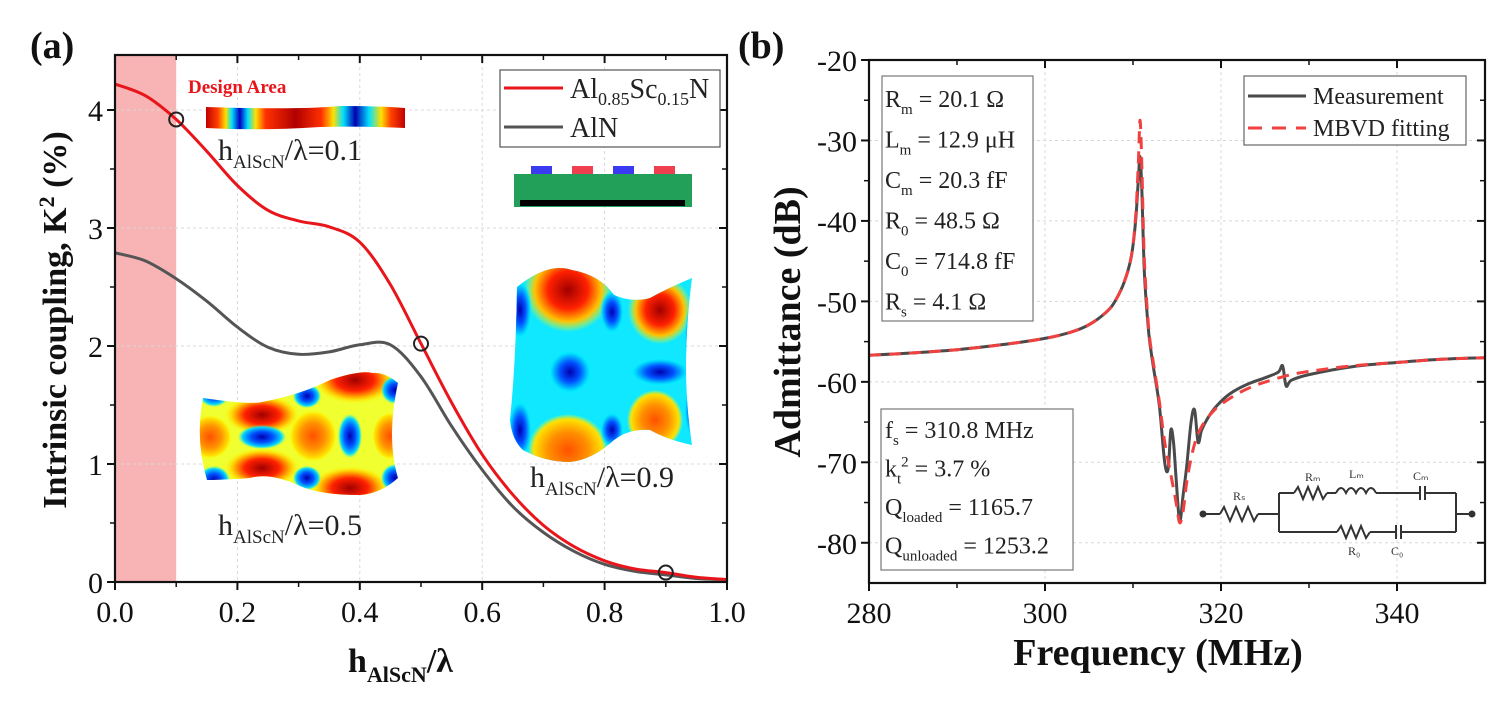 This screenshot has height=708, width=1500. What do you see at coordinates (639, 91) in the screenshot?
I see `legend-label-alscn: Al0.85Sc0.15N` at bounding box center [639, 91].